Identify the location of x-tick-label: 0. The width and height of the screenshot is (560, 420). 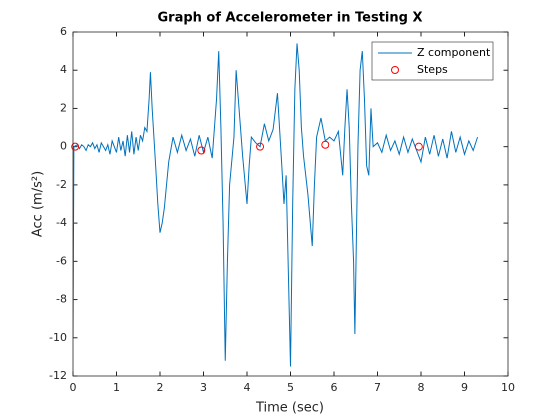
(73, 387).